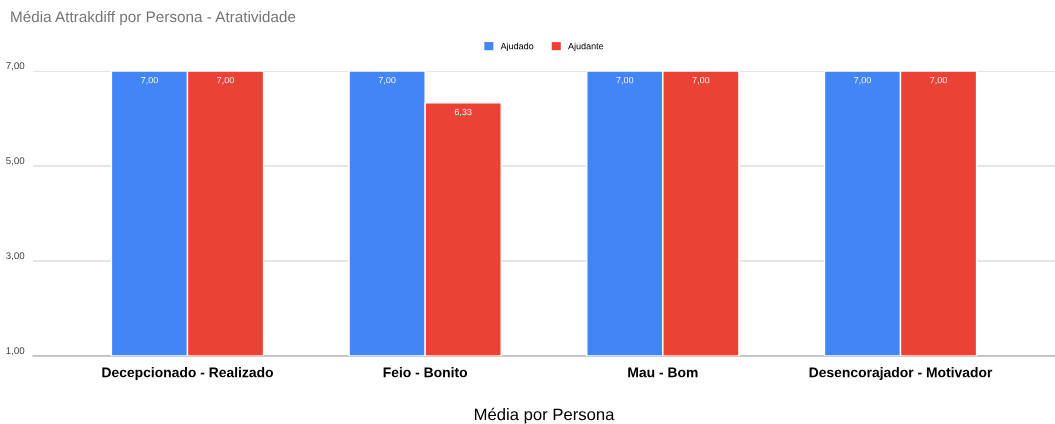 This screenshot has width=1055, height=424. What do you see at coordinates (15, 351) in the screenshot?
I see `y-tick-label: 1,00` at bounding box center [15, 351].